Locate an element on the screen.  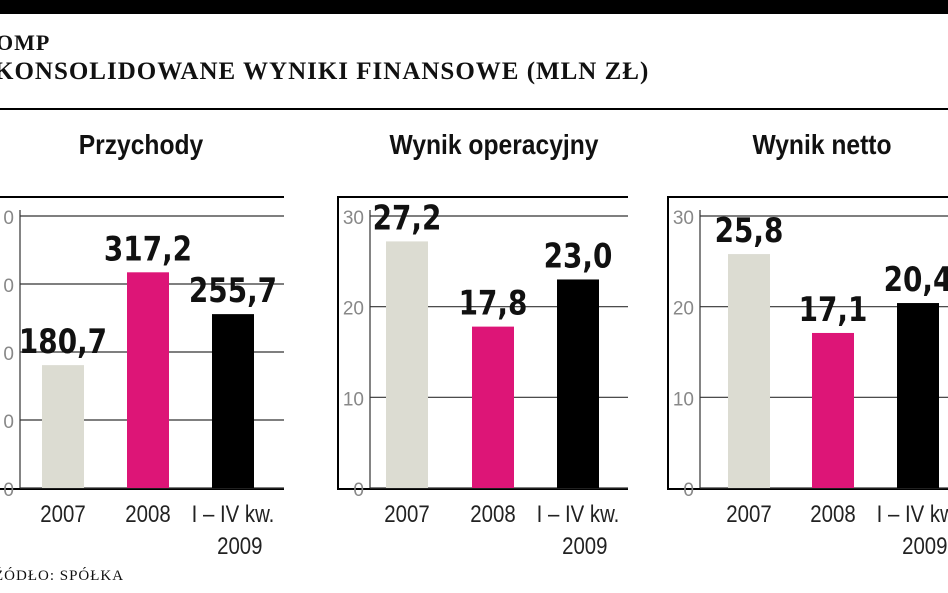
data-label: 23,0 is located at coordinates (578, 256).